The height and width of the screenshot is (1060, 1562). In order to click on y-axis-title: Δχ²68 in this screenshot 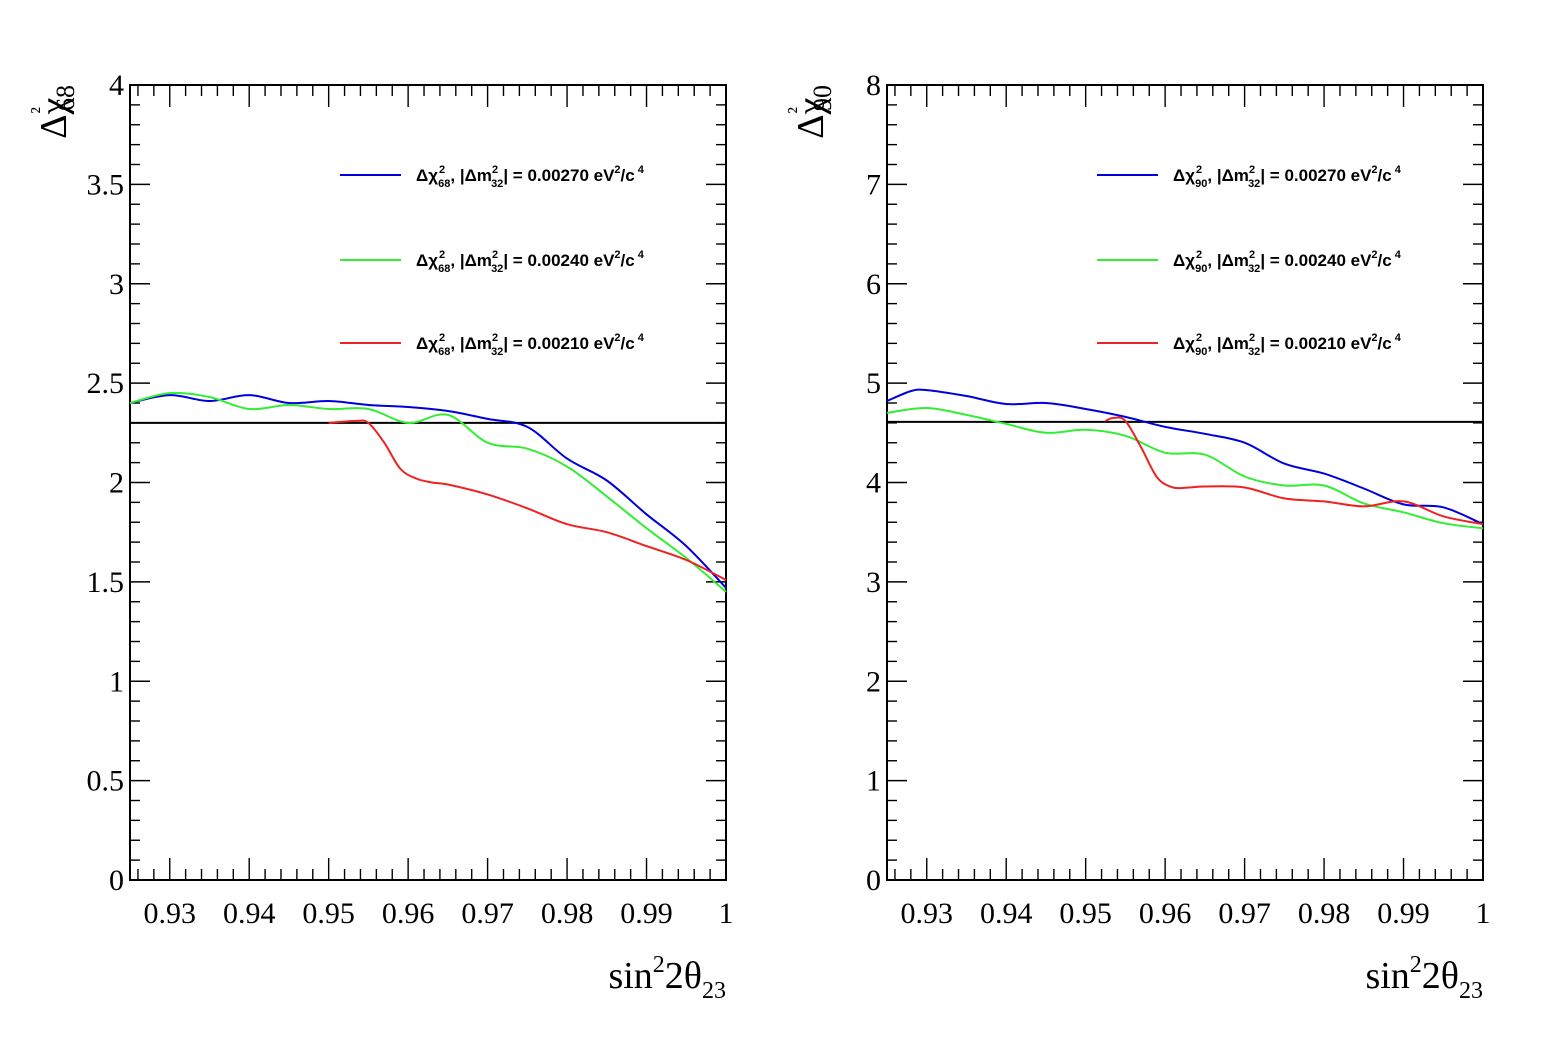, I will do `click(53, 112)`.